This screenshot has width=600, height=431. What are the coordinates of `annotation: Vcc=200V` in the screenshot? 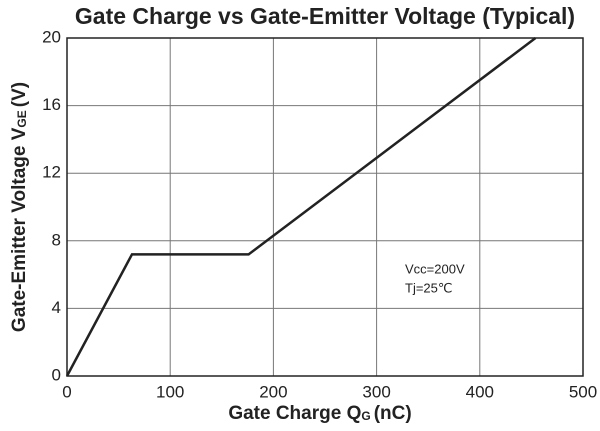 It's located at (435, 268).